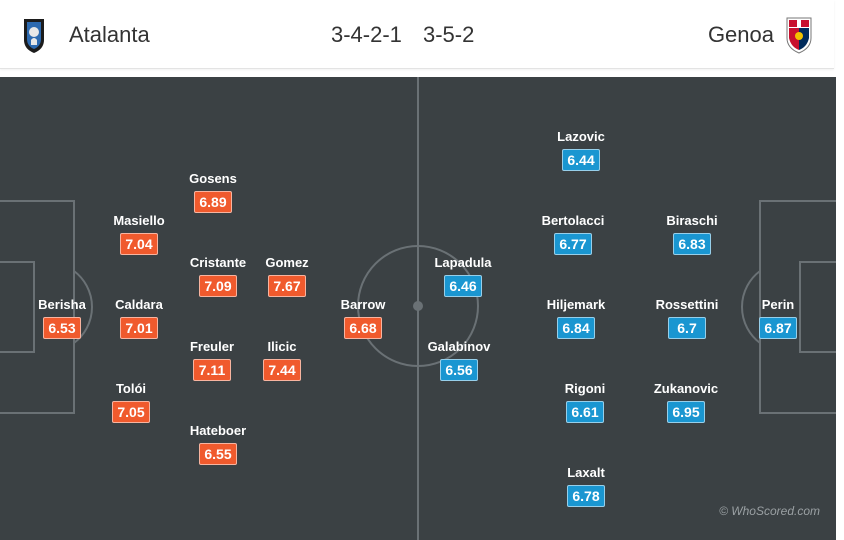 This screenshot has height=540, width=844. I want to click on player-rating-badge: 6.44, so click(581, 160).